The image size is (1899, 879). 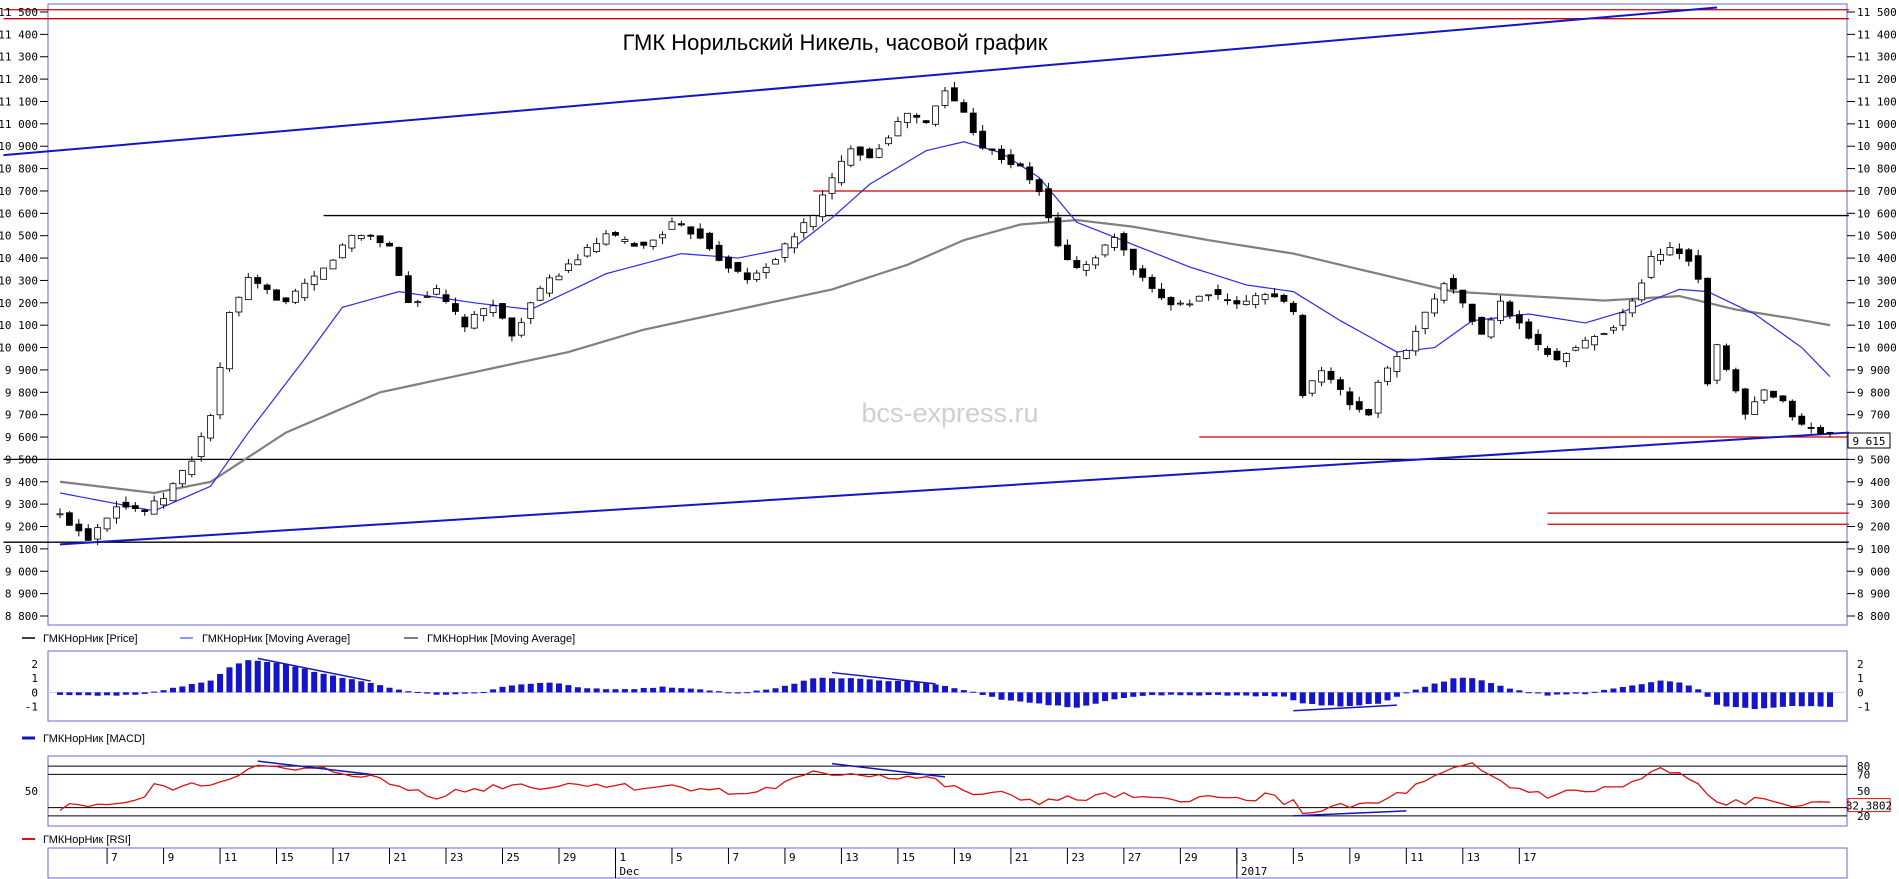 I want to click on macd-divergence-line, so click(x=1345, y=708).